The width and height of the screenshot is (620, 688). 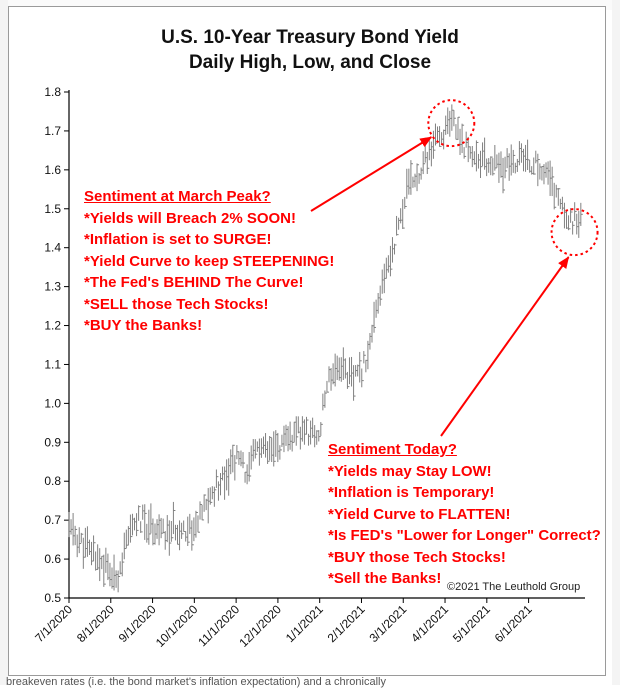 I want to click on x-tick-label: 4/1/2021, so click(x=429, y=623).